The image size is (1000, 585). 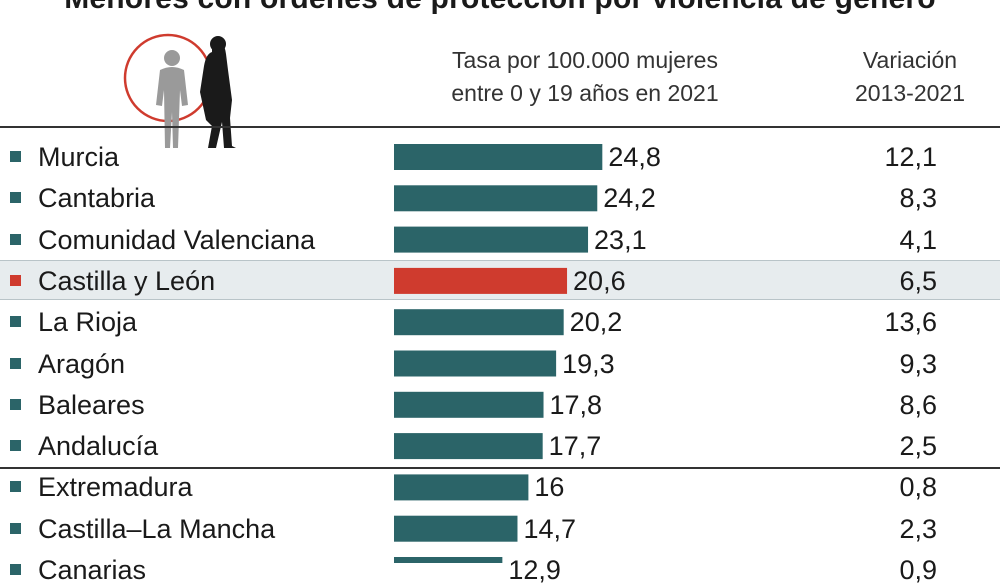 I want to click on variation-value: 9,3, so click(x=918, y=363).